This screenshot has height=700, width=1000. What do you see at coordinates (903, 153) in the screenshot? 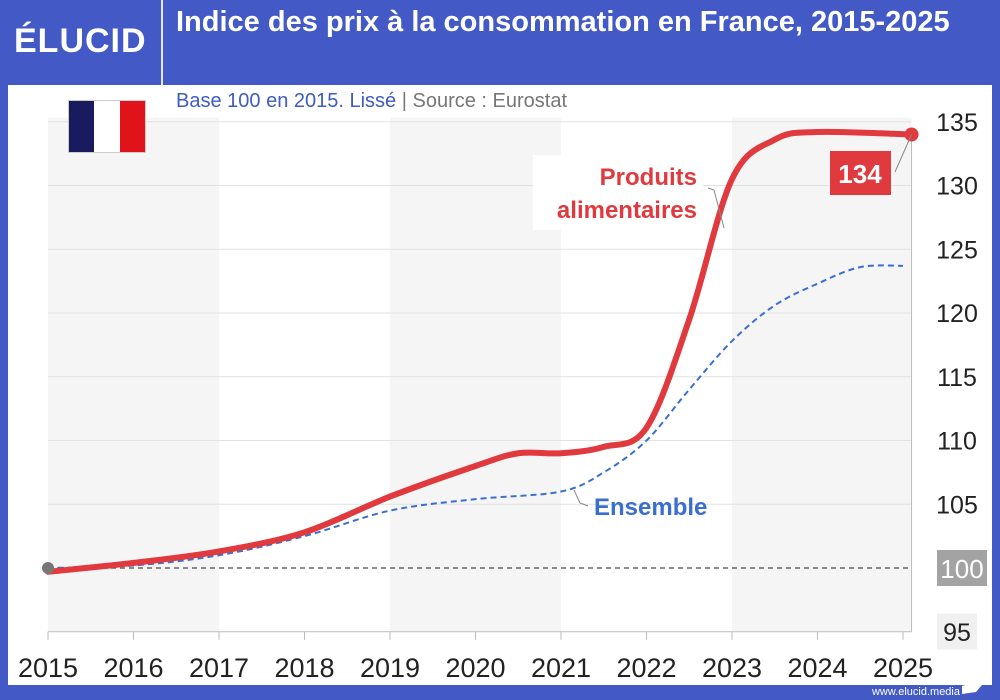
I see `end-label-leader` at bounding box center [903, 153].